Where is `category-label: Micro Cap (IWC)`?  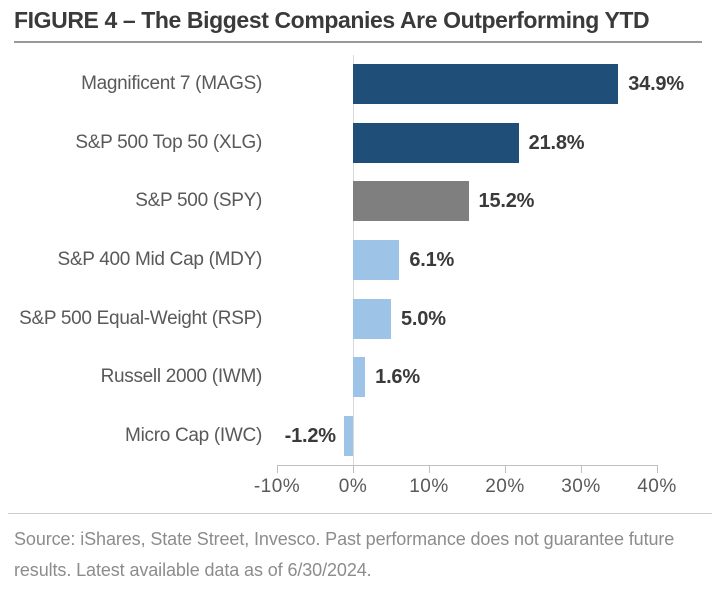
category-label: Micro Cap (IWC) is located at coordinates (193, 435).